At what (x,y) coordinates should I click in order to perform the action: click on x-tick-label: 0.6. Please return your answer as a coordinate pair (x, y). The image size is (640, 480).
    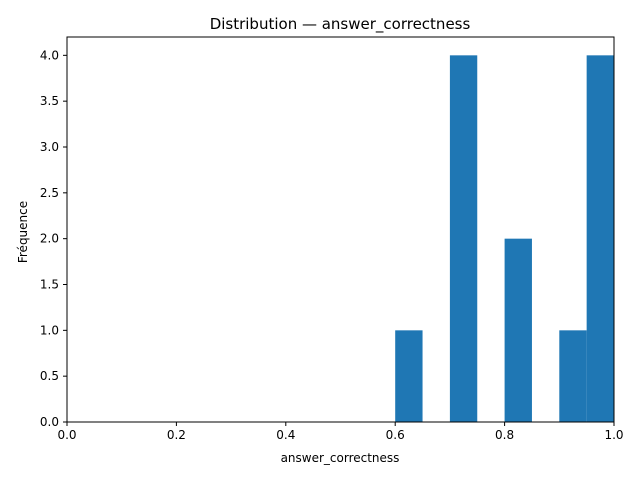
    Looking at the image, I should click on (395, 435).